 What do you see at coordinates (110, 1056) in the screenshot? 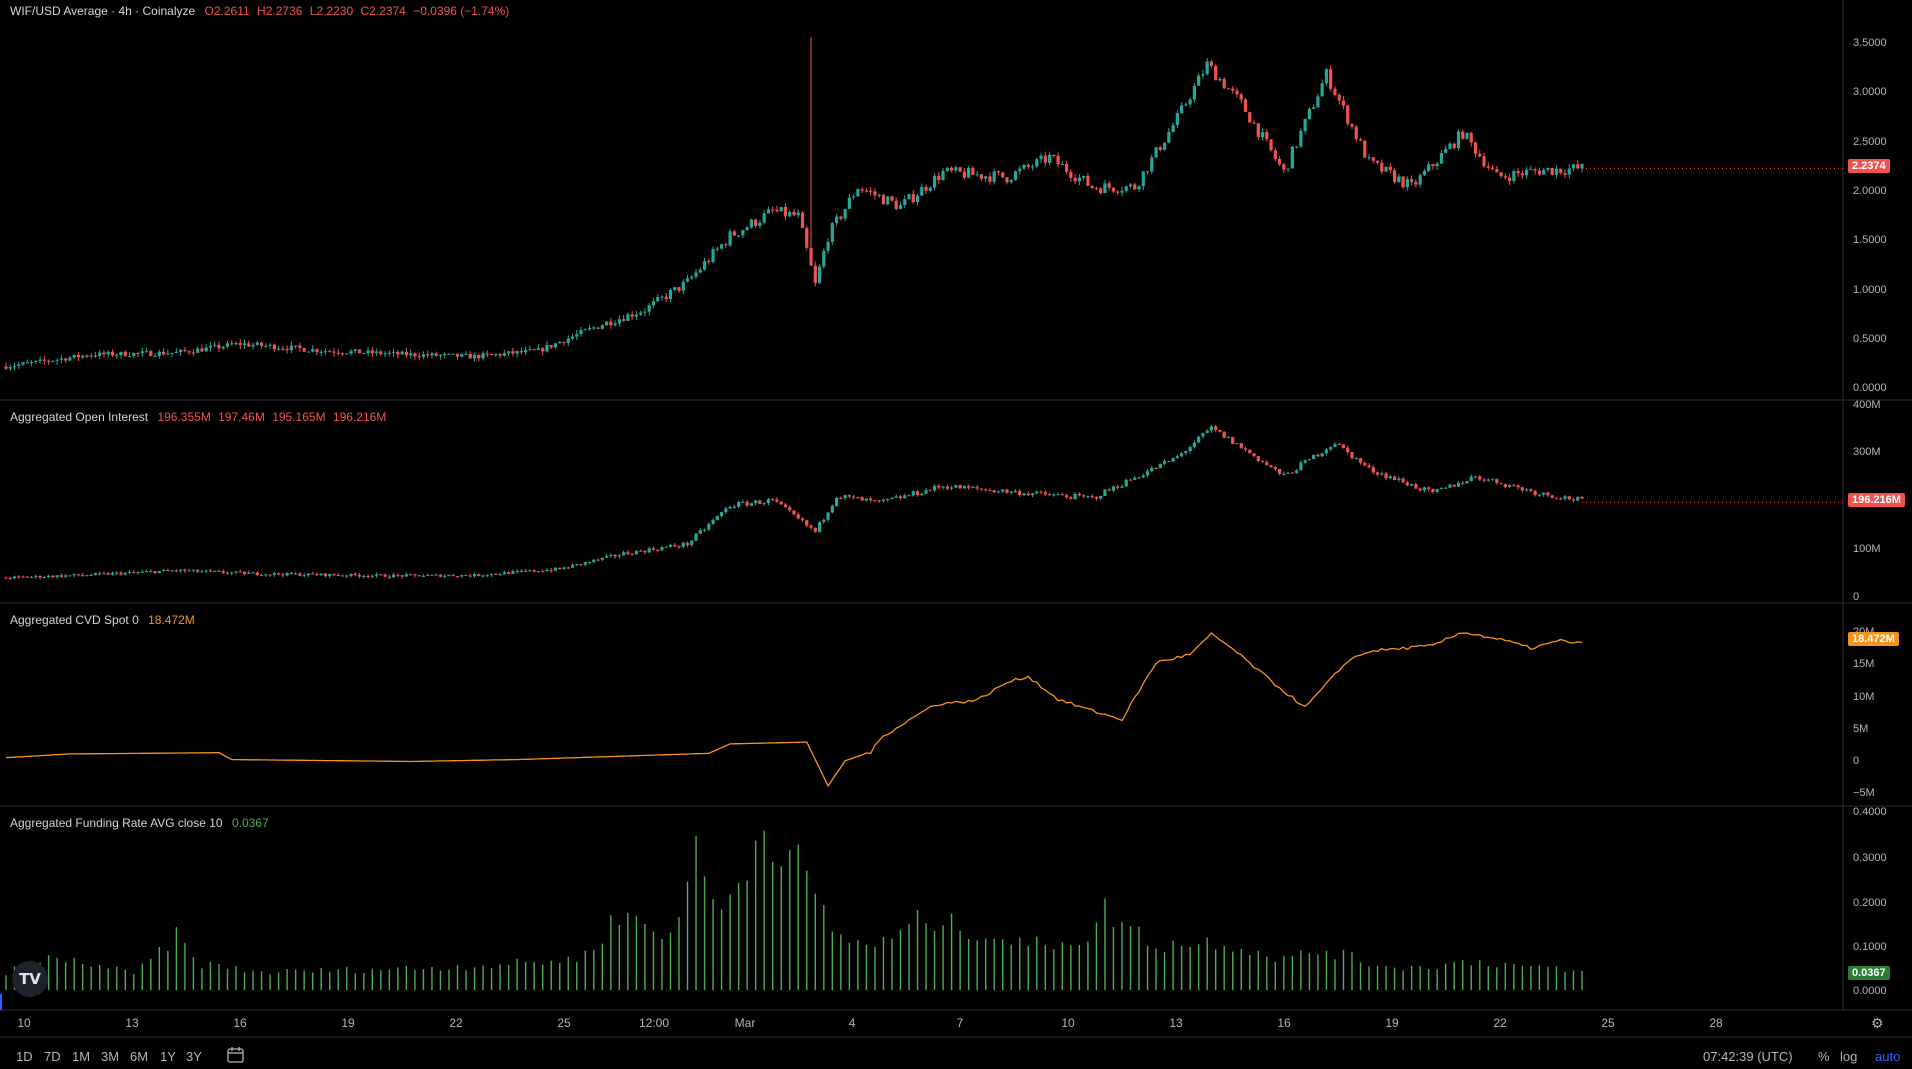
I see `timeframe-3m-button: 3M` at bounding box center [110, 1056].